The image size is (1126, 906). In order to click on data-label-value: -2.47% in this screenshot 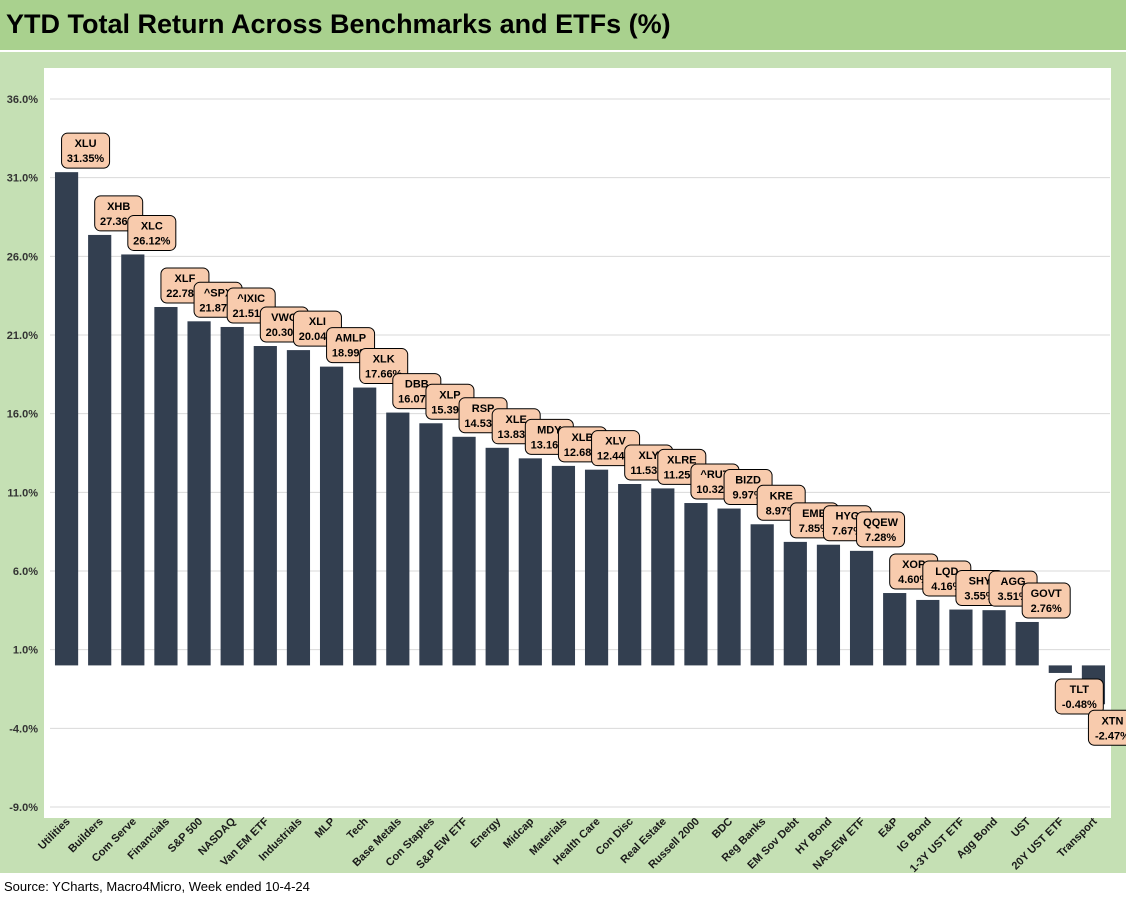, I will do `click(1110, 736)`.